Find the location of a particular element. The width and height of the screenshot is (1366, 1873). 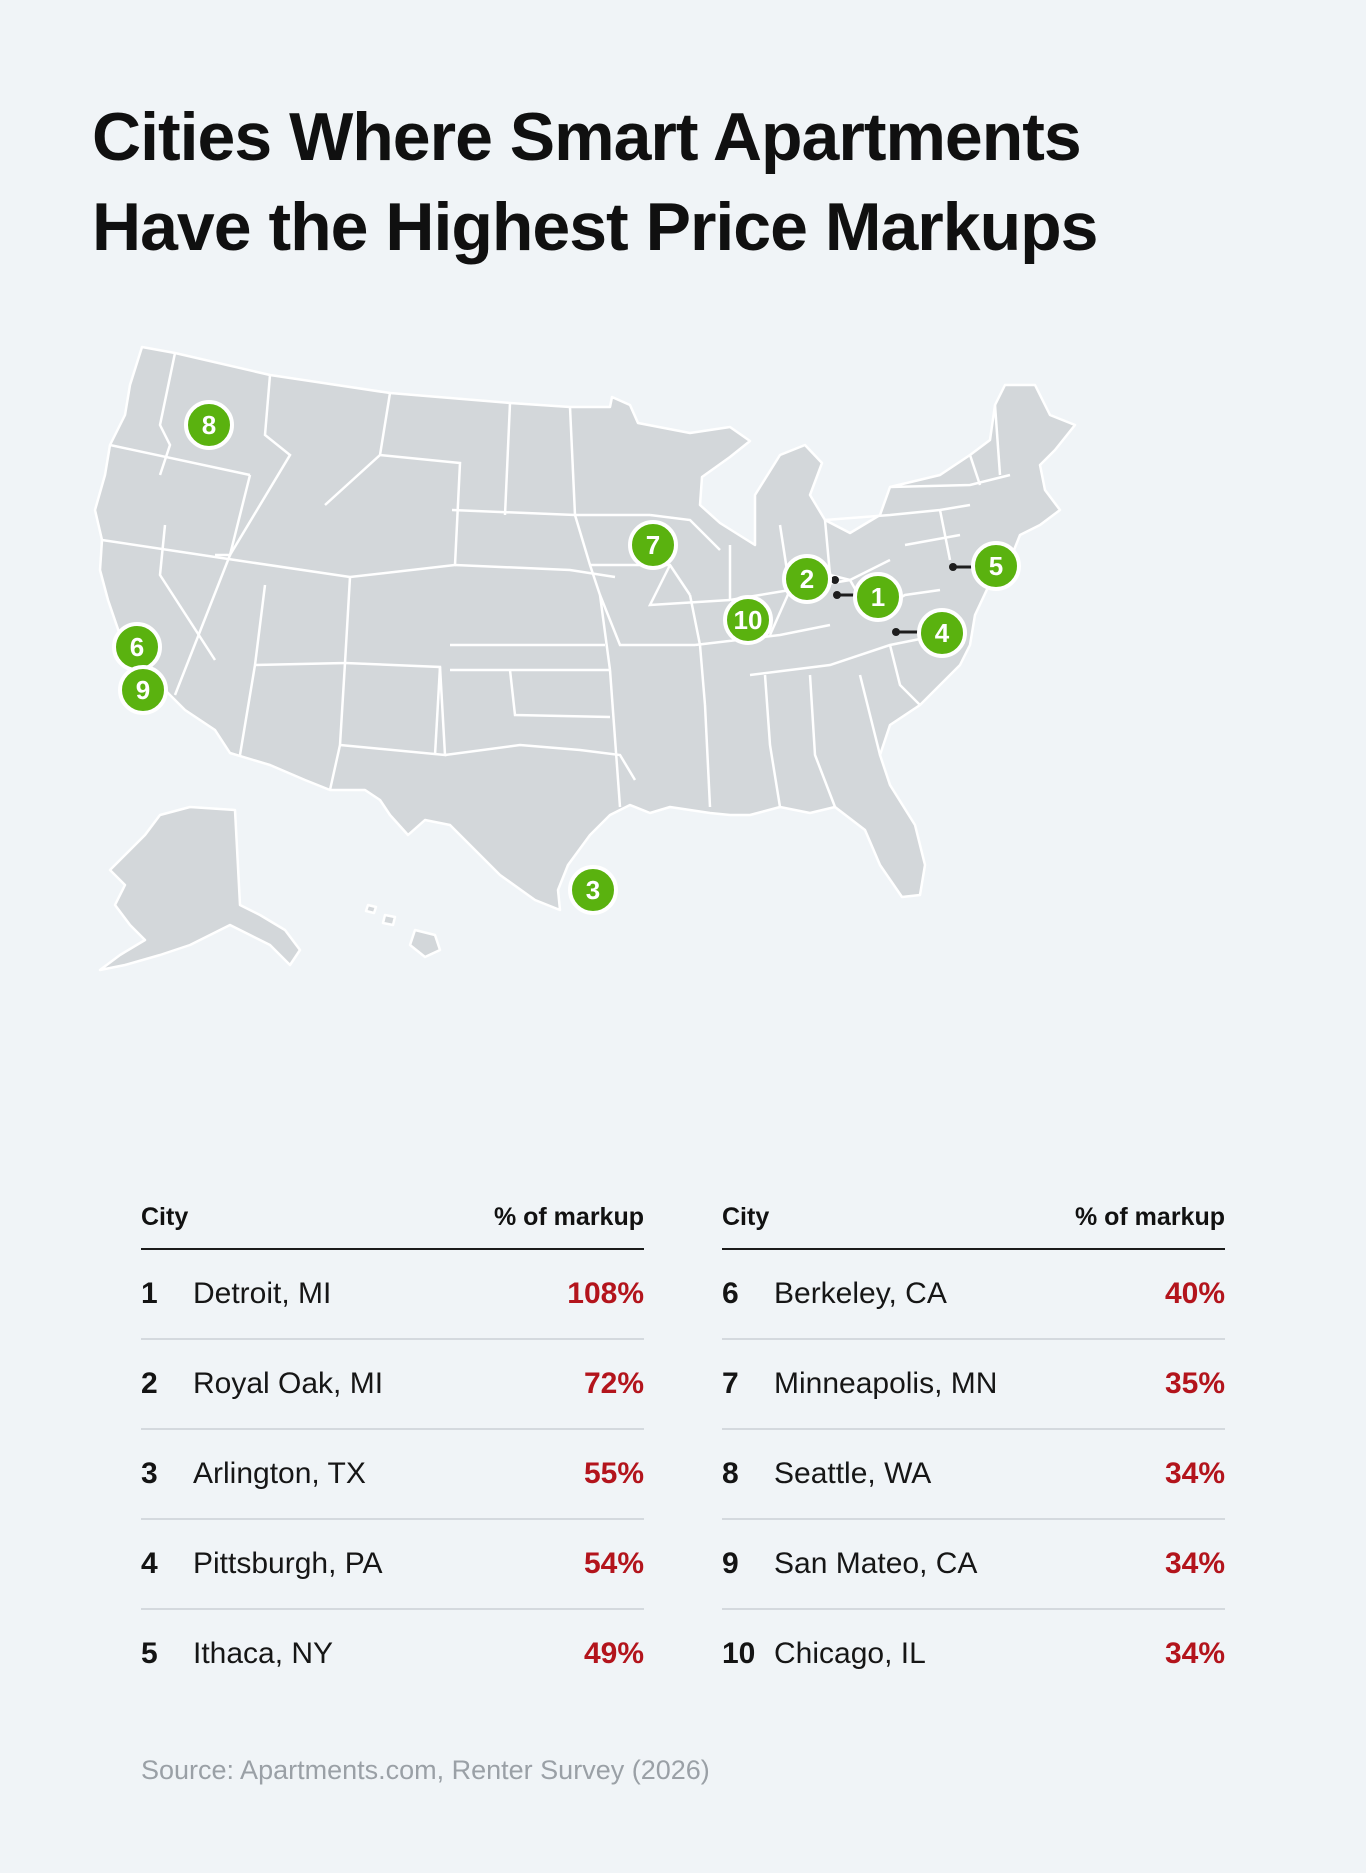

pin-label-1: 1 is located at coordinates (878, 597).